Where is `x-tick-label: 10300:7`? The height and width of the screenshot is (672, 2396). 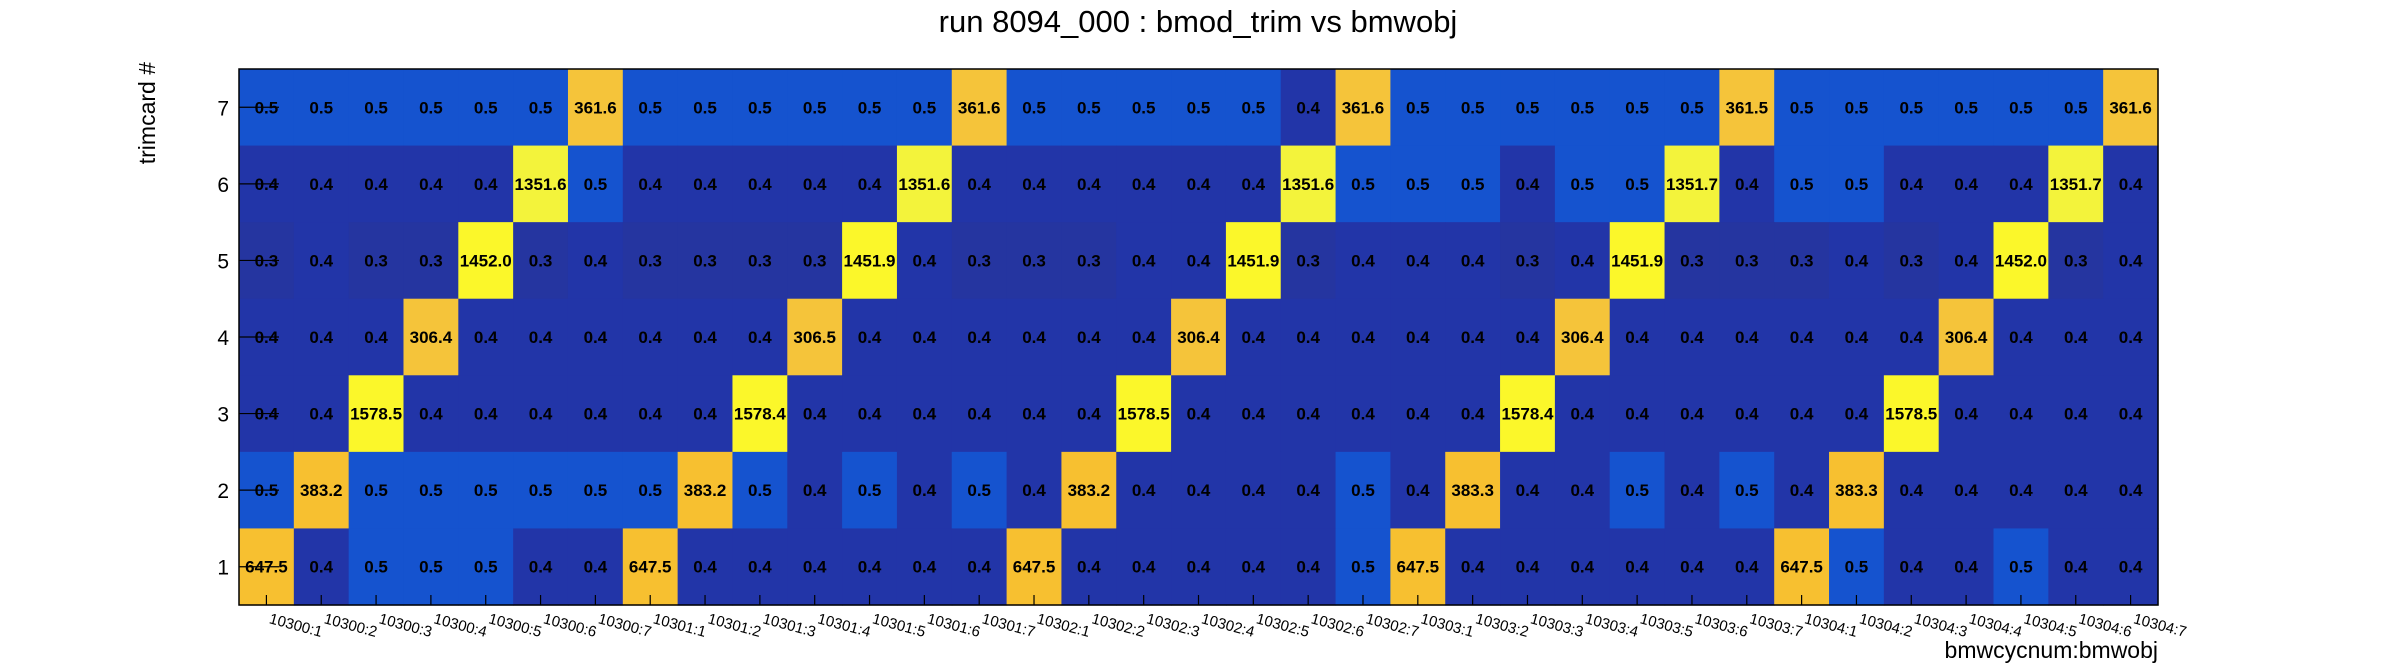
x-tick-label: 10300:7 is located at coordinates (624, 625).